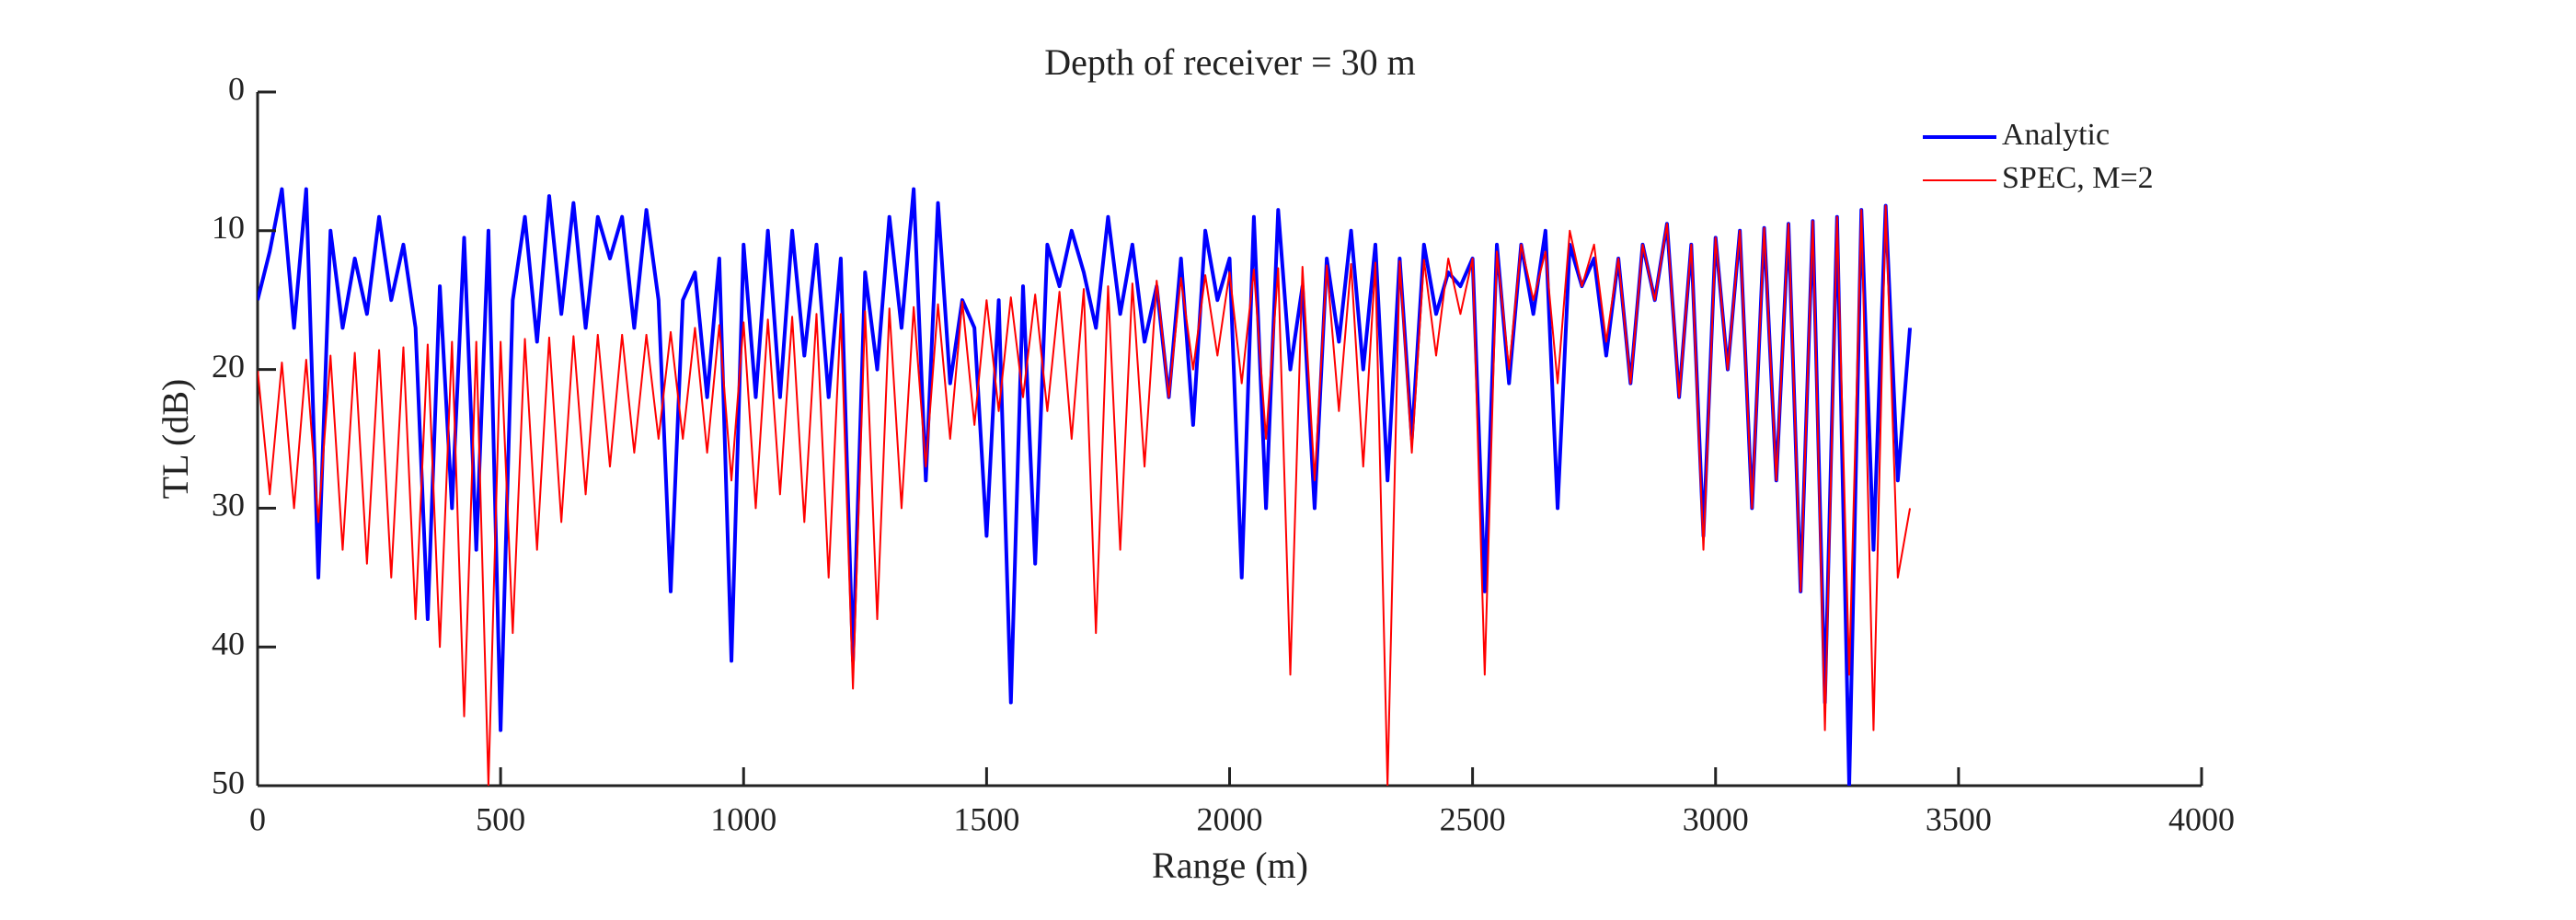 Image resolution: width=2576 pixels, height=920 pixels. What do you see at coordinates (175, 439) in the screenshot?
I see `y-axis-label: TL (dB)` at bounding box center [175, 439].